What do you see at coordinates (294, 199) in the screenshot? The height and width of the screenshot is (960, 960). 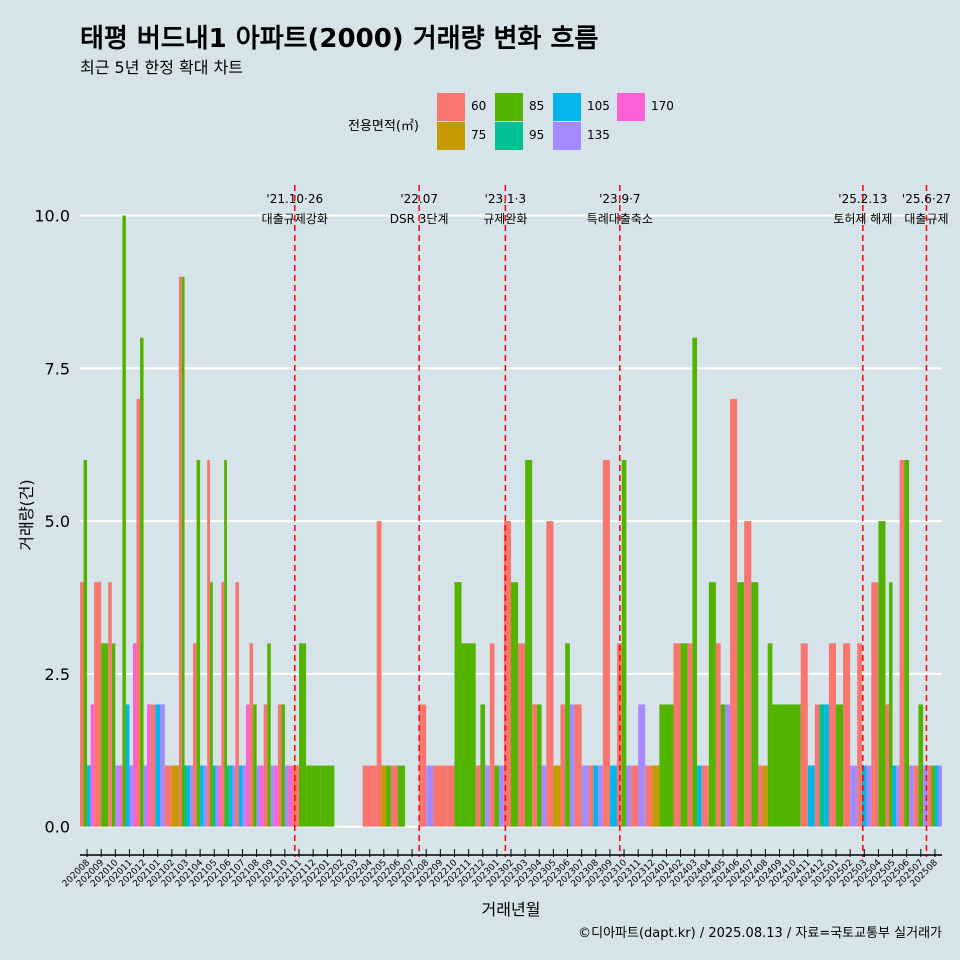 I see `event-date: '21.10·26` at bounding box center [294, 199].